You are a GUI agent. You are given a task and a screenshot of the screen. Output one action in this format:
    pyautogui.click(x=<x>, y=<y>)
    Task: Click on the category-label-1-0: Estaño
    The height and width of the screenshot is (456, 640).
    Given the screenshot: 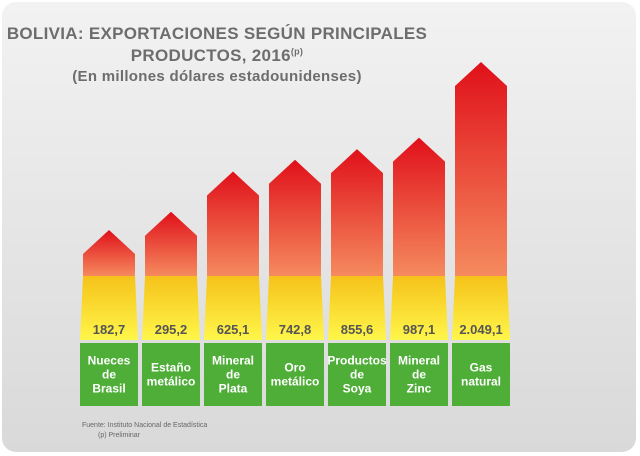 What is the action you would take?
    pyautogui.click(x=171, y=368)
    